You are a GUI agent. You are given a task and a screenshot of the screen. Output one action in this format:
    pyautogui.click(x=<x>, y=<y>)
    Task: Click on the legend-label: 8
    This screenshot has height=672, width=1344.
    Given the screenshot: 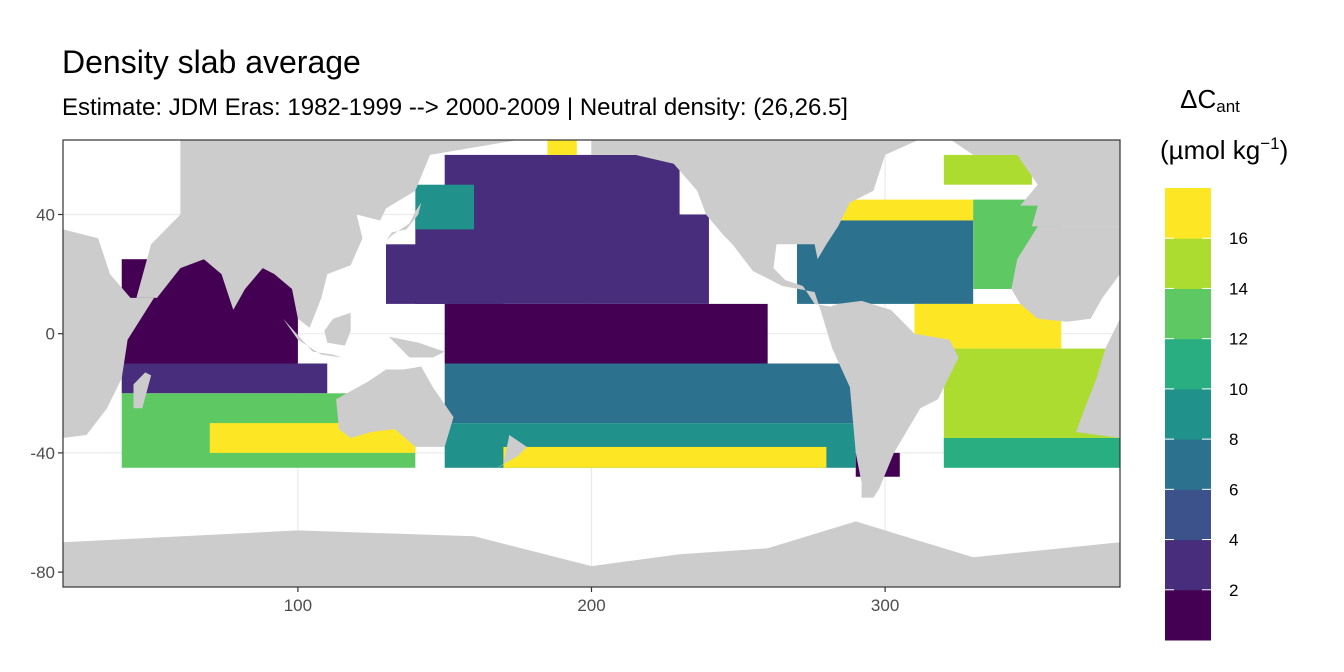 What is the action you would take?
    pyautogui.click(x=1233, y=439)
    